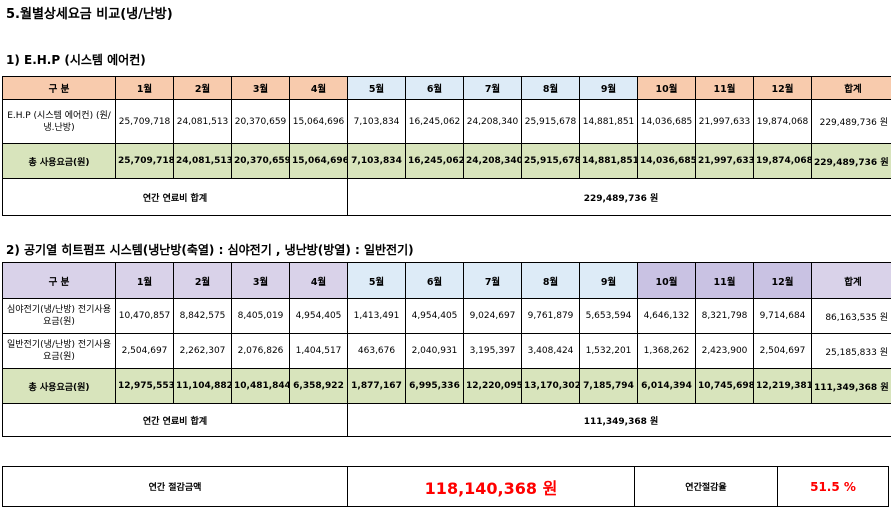 The height and width of the screenshot is (510, 891). I want to click on sum-cell: 15,064,696, so click(318, 161).